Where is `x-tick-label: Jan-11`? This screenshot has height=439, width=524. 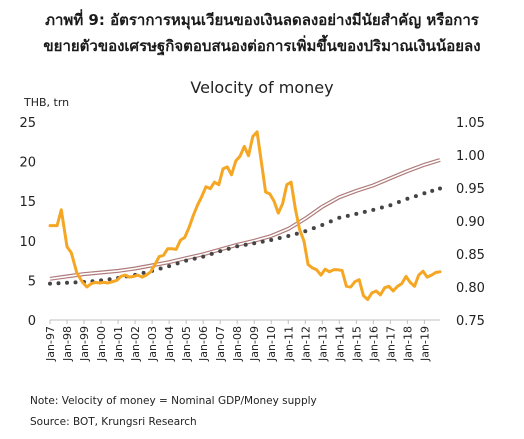
x-tick-label: Jan-11 is located at coordinates (288, 344).